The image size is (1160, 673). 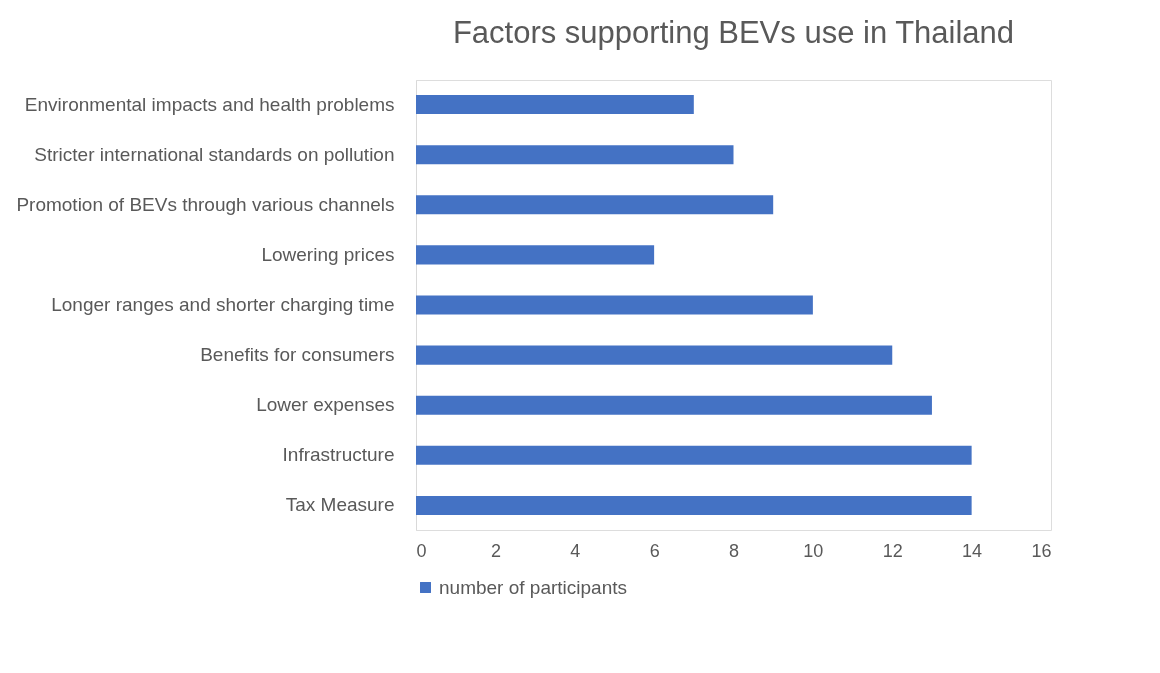 What do you see at coordinates (1041, 550) in the screenshot?
I see `x-tick-label: 16` at bounding box center [1041, 550].